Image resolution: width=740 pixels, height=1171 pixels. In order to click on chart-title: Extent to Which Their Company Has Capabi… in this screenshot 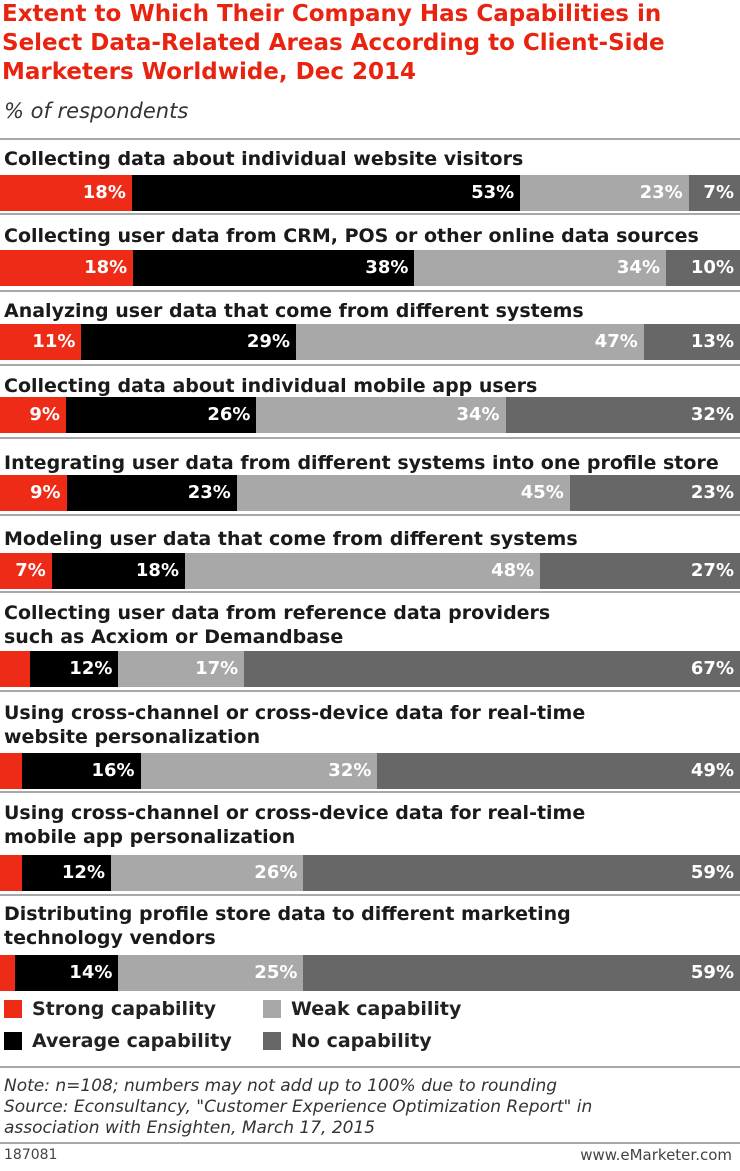, I will do `click(333, 43)`.